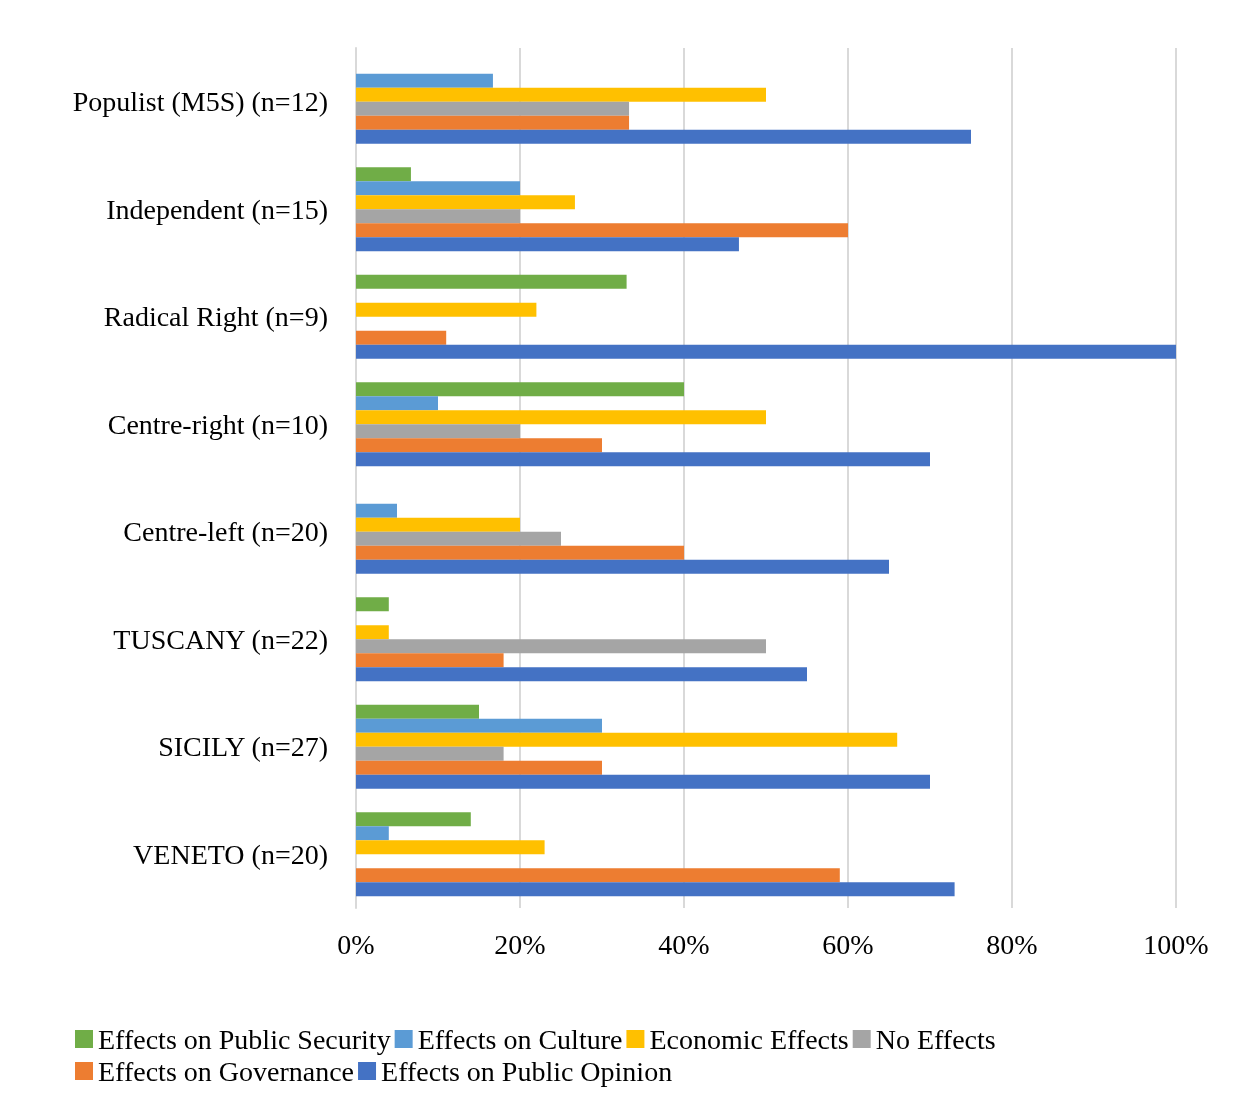 This screenshot has height=1106, width=1257. What do you see at coordinates (230, 854) in the screenshot?
I see `y-tick-label: VENETO (n=20)` at bounding box center [230, 854].